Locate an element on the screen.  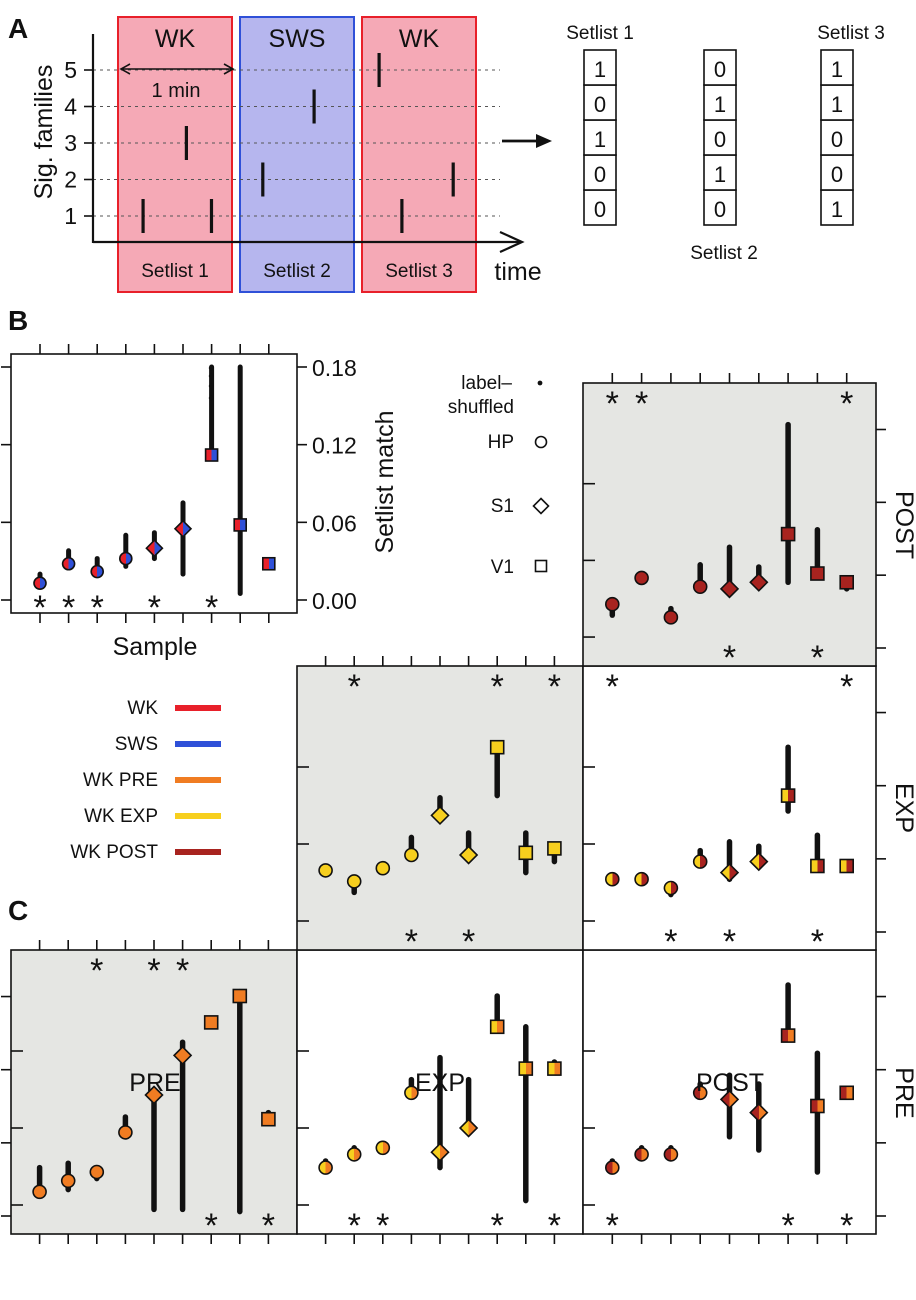
panel-a-ylabel: Sig. families is located at coordinates (44, 132).